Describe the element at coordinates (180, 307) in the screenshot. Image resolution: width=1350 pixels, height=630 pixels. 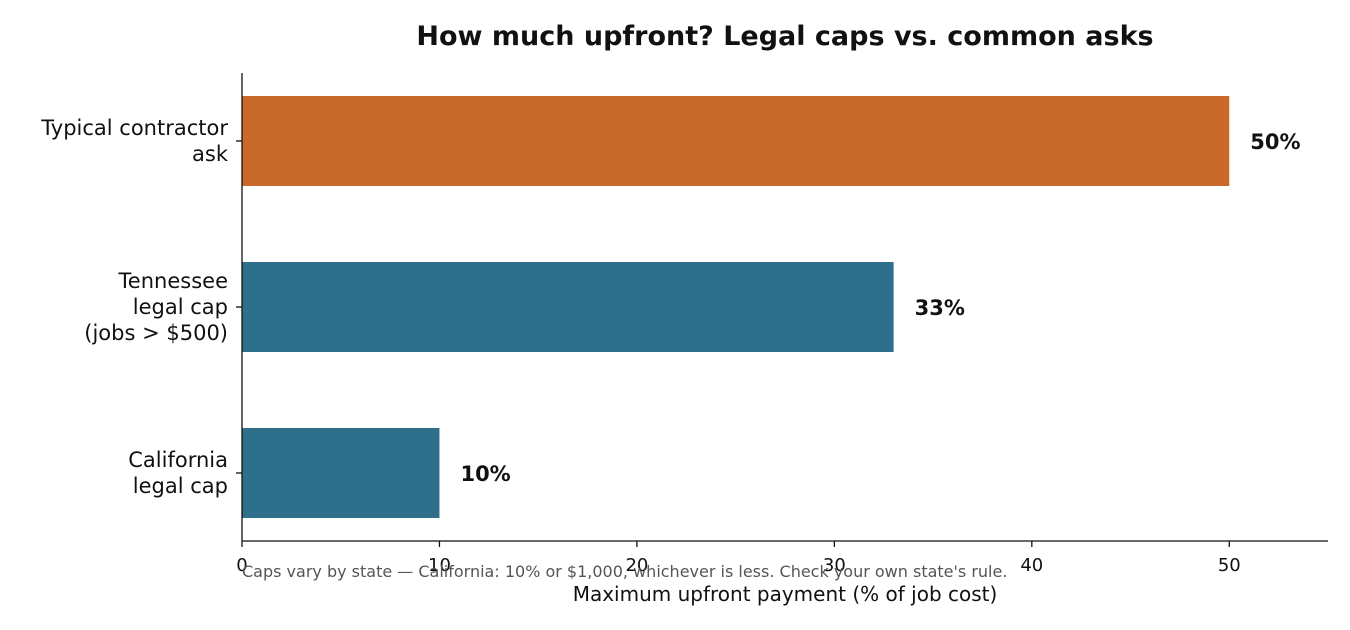
I see `category-label-1-1: legal cap` at that location.